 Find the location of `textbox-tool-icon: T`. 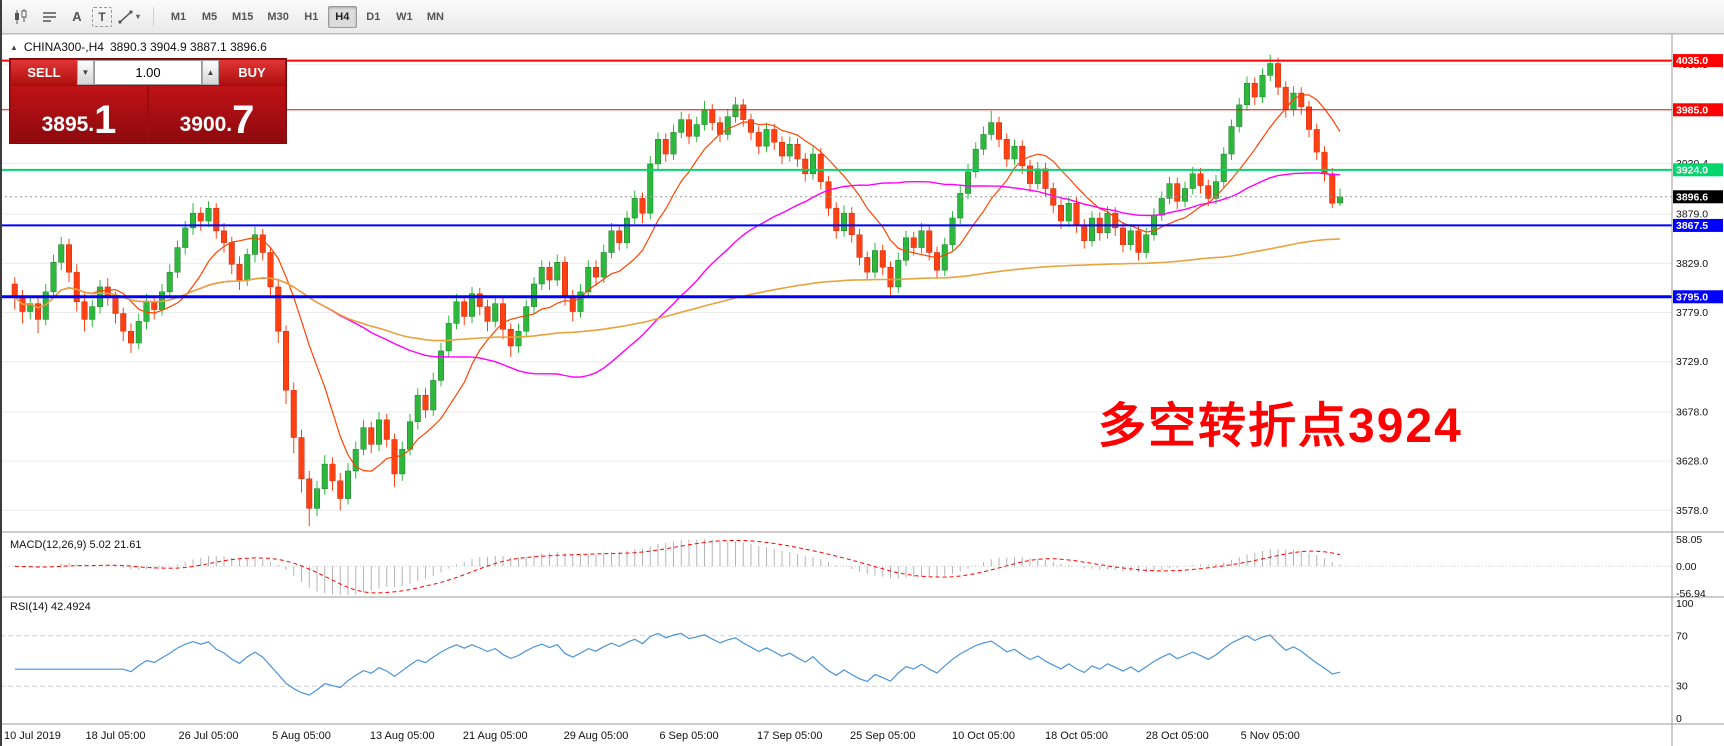

textbox-tool-icon: T is located at coordinates (102, 16).